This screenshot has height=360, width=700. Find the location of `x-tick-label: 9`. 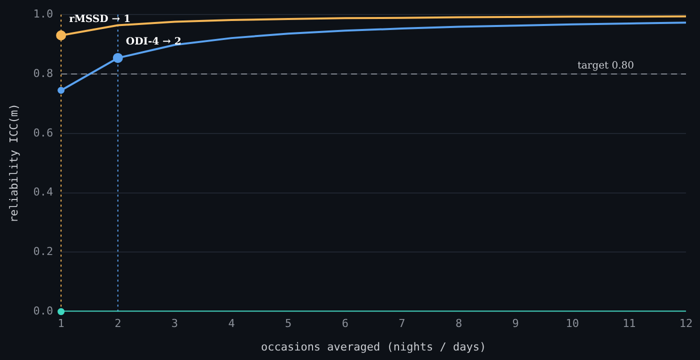

x-tick-label: 9 is located at coordinates (515, 323).